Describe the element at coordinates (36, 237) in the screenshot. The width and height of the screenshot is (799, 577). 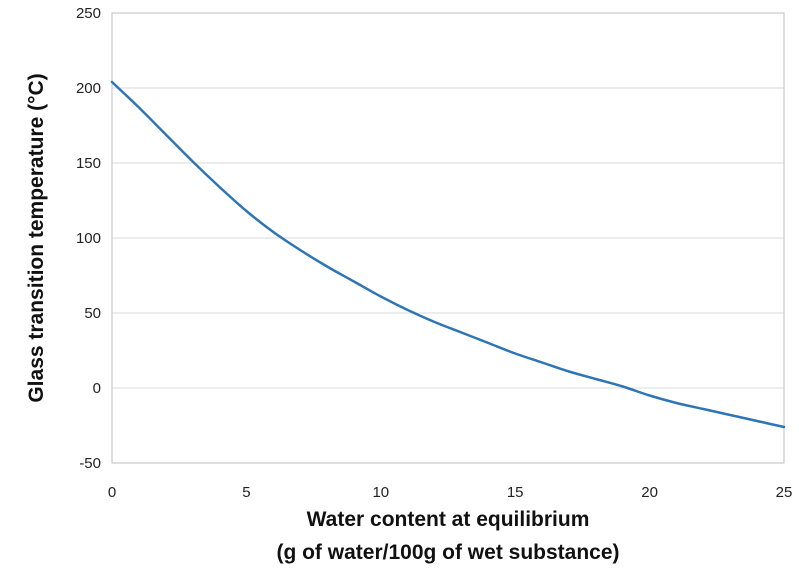
I see `y-axis-title: Glass transition temperature (°C)` at that location.